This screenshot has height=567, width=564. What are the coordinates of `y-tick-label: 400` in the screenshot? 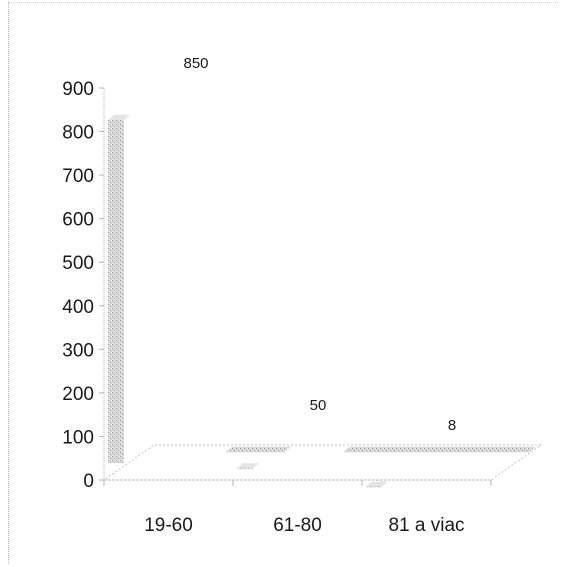 It's located at (78, 307).